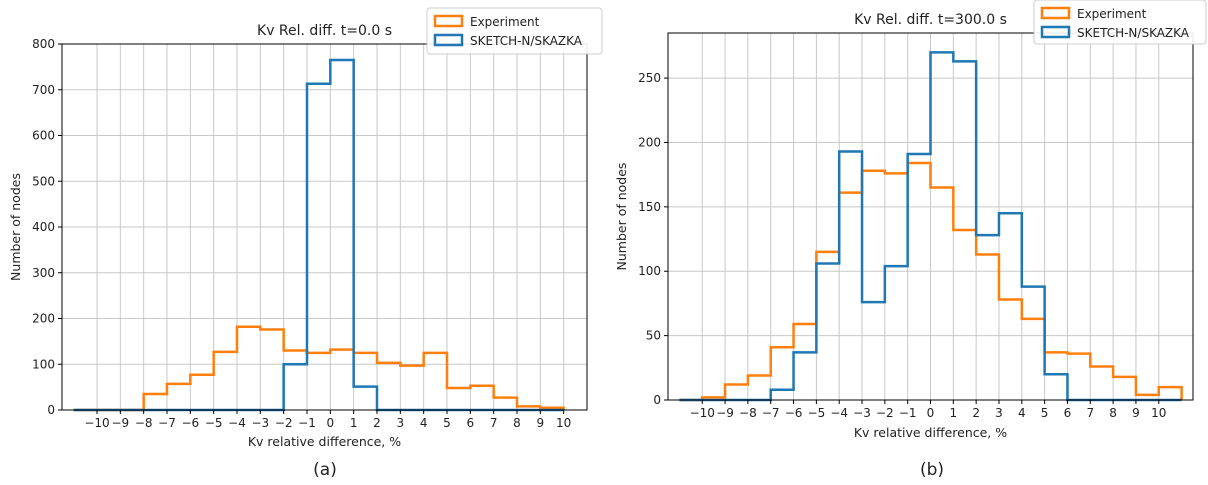 The width and height of the screenshot is (1208, 485). What do you see at coordinates (43, 227) in the screenshot?
I see `y-tick-label: 400` at bounding box center [43, 227].